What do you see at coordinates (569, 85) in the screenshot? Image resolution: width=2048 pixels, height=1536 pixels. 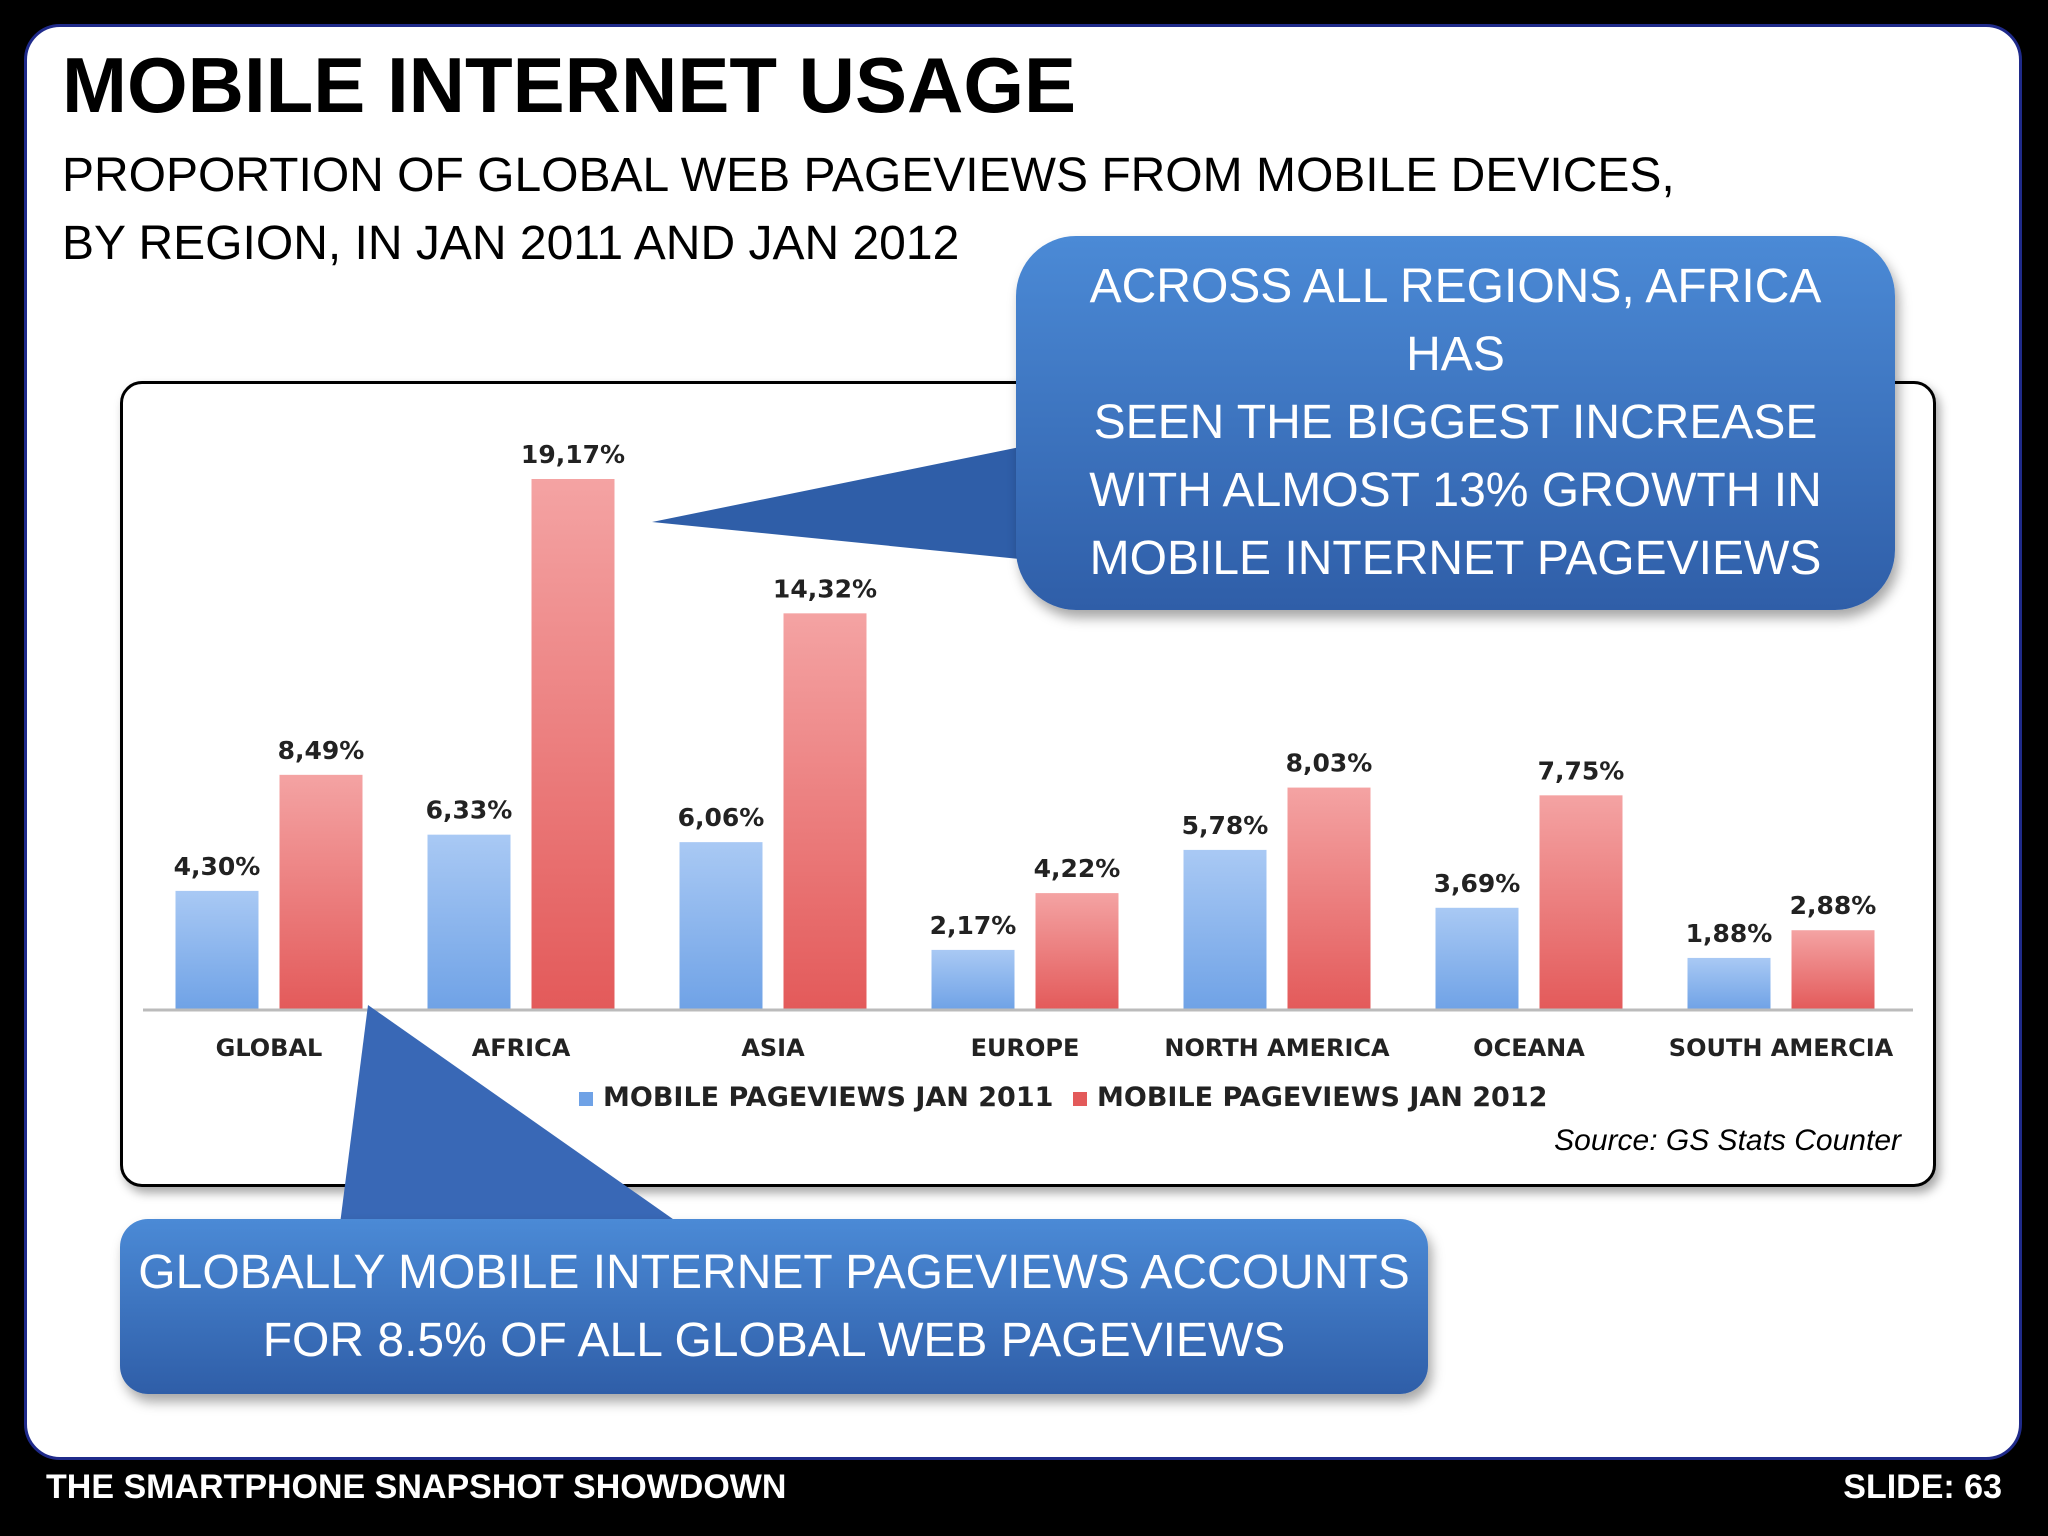 I see `slide-title: MOBILE INTERNET USAGE` at bounding box center [569, 85].